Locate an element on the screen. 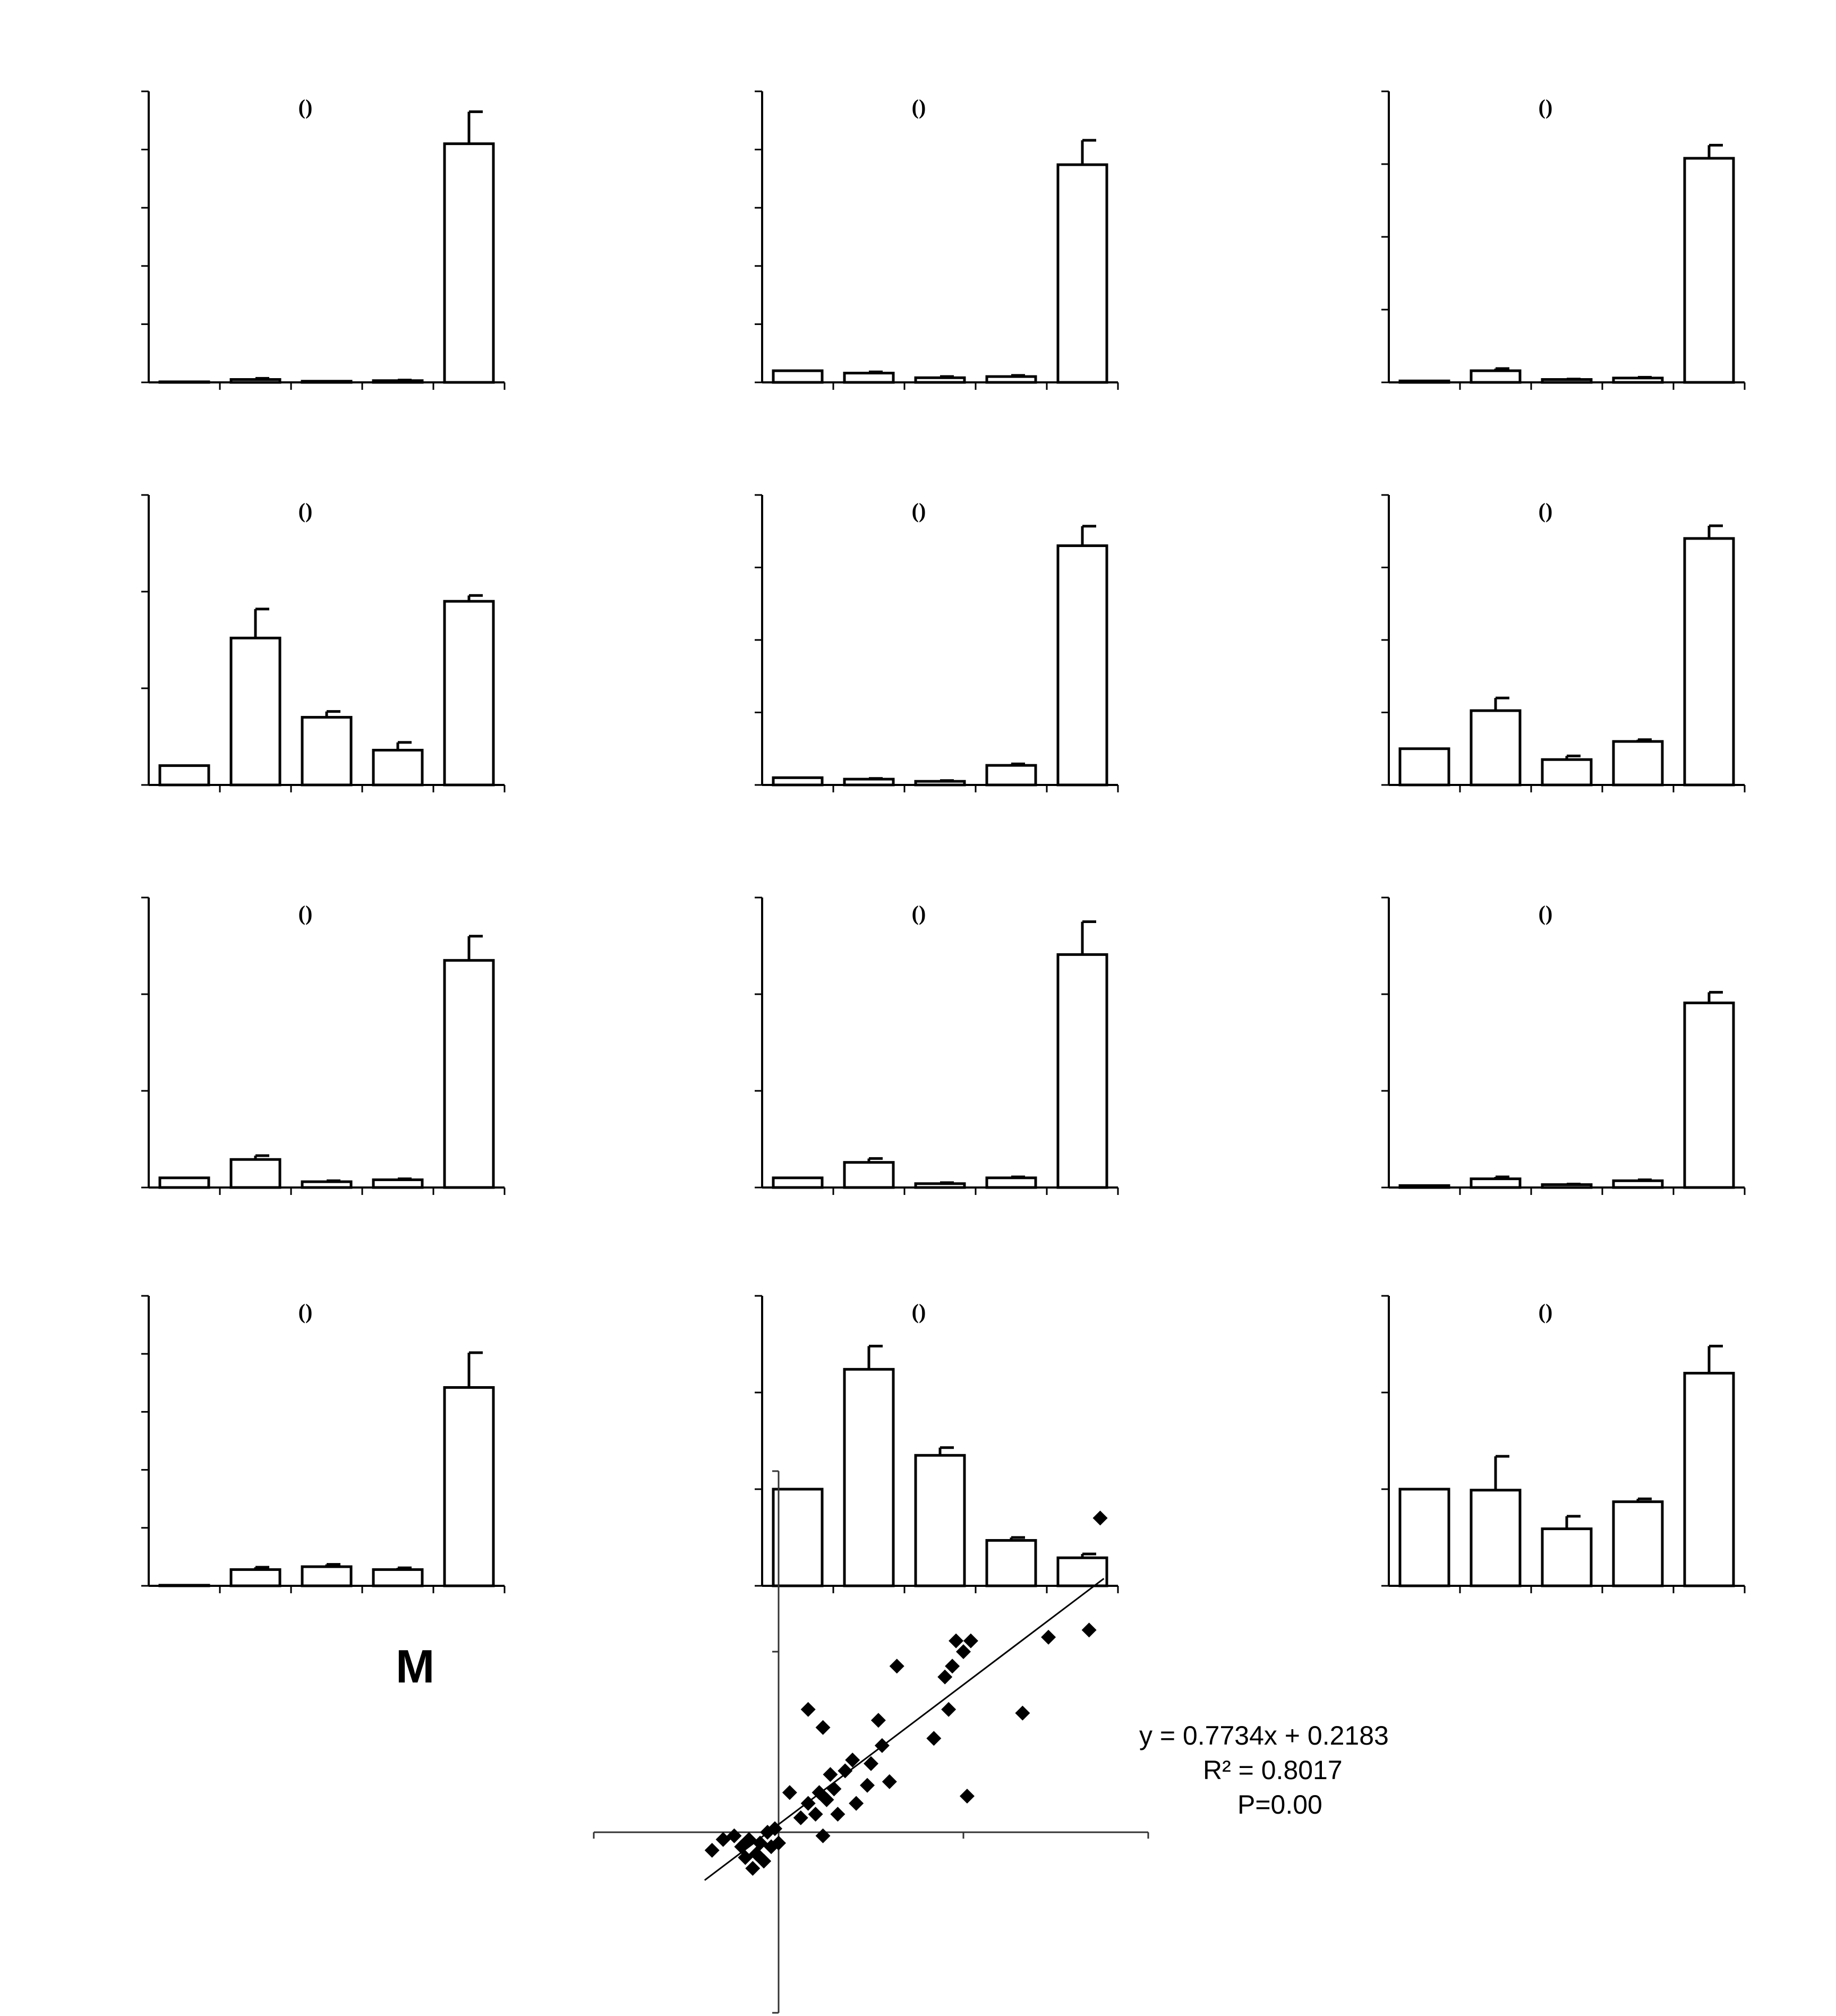  bar-panel-k: () is located at coordinates (937, 1444).